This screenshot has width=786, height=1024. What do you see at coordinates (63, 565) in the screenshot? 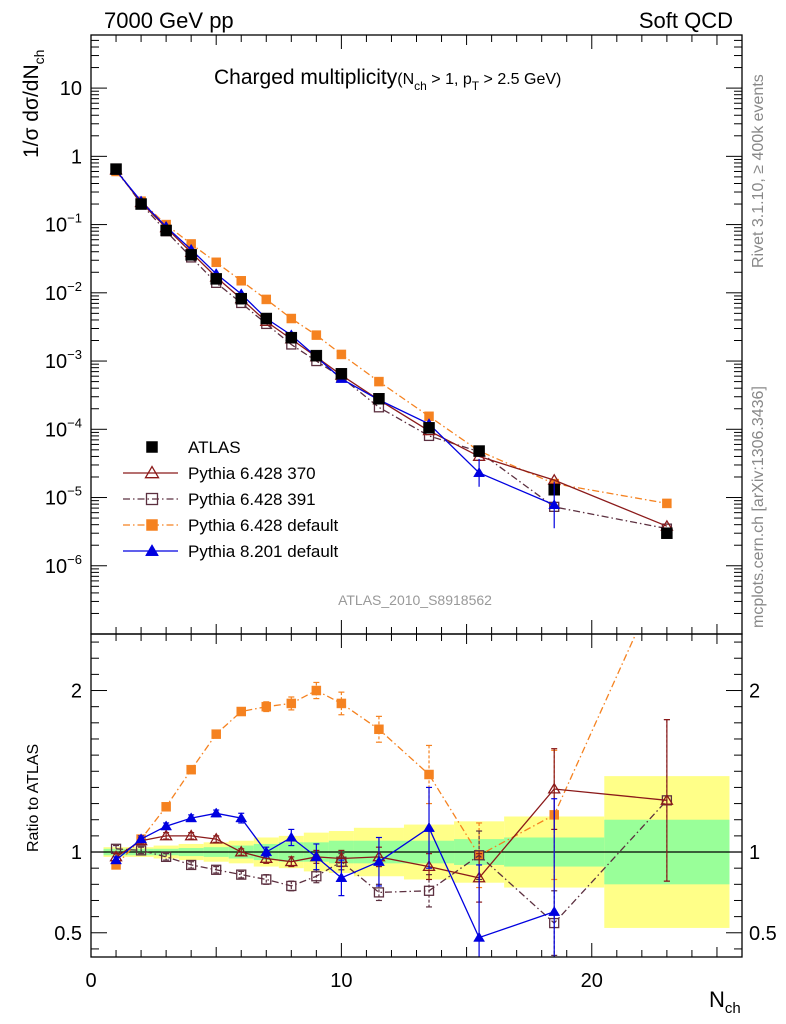
I see `main-ytick-label-pow-5: 10⁻⁶` at bounding box center [63, 565].